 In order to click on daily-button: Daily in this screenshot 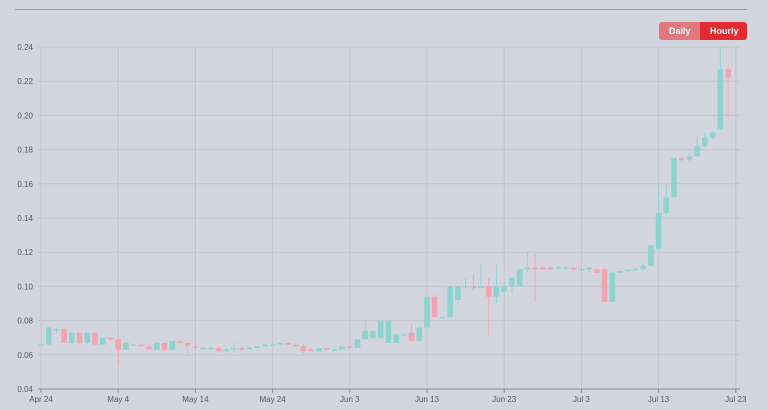, I will do `click(679, 31)`.